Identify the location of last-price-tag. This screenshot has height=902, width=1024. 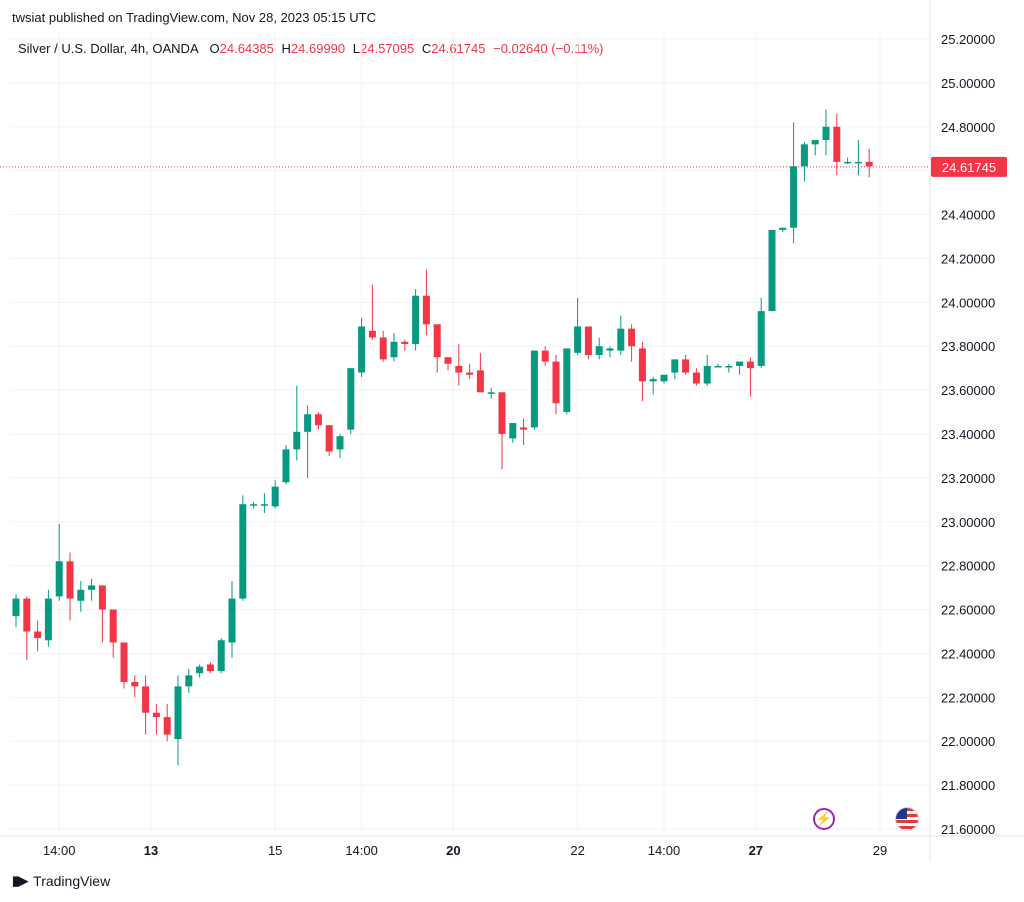
(969, 166).